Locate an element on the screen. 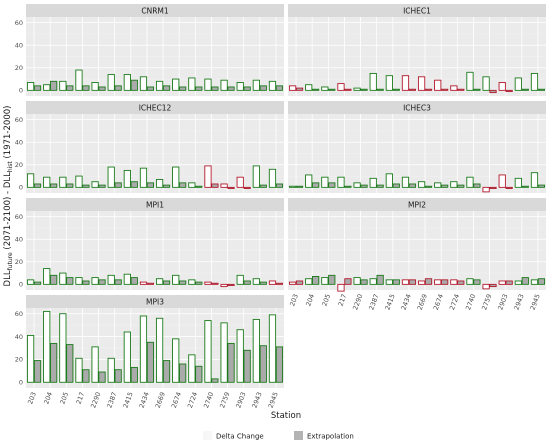  y-axis-title-part: (2071-2100) - DLL is located at coordinates (8, 212).